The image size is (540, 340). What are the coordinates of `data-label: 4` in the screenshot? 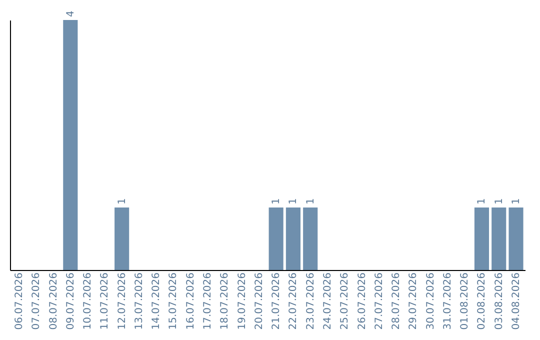 It's located at (70, 13).